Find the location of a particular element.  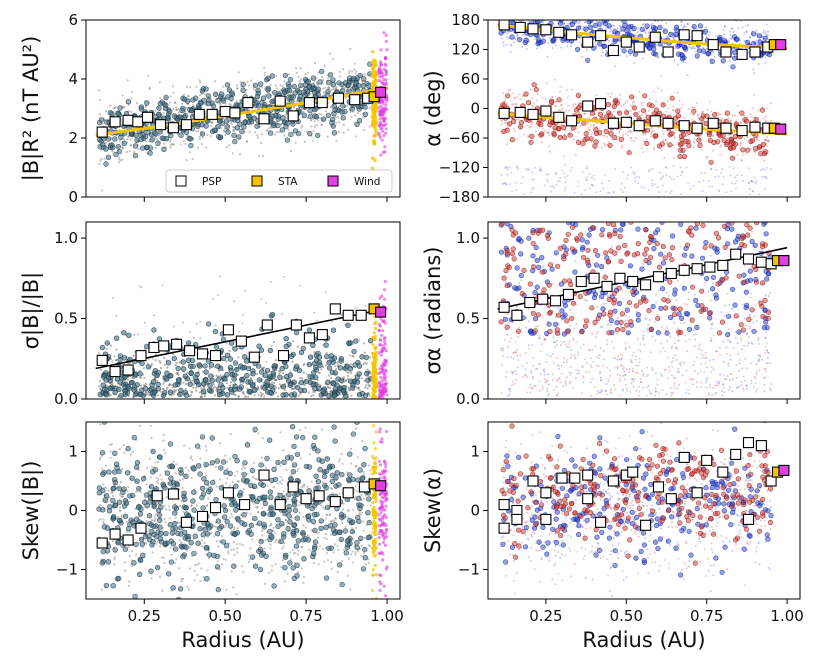

marker-psp-positive is located at coordinates (504, 25).